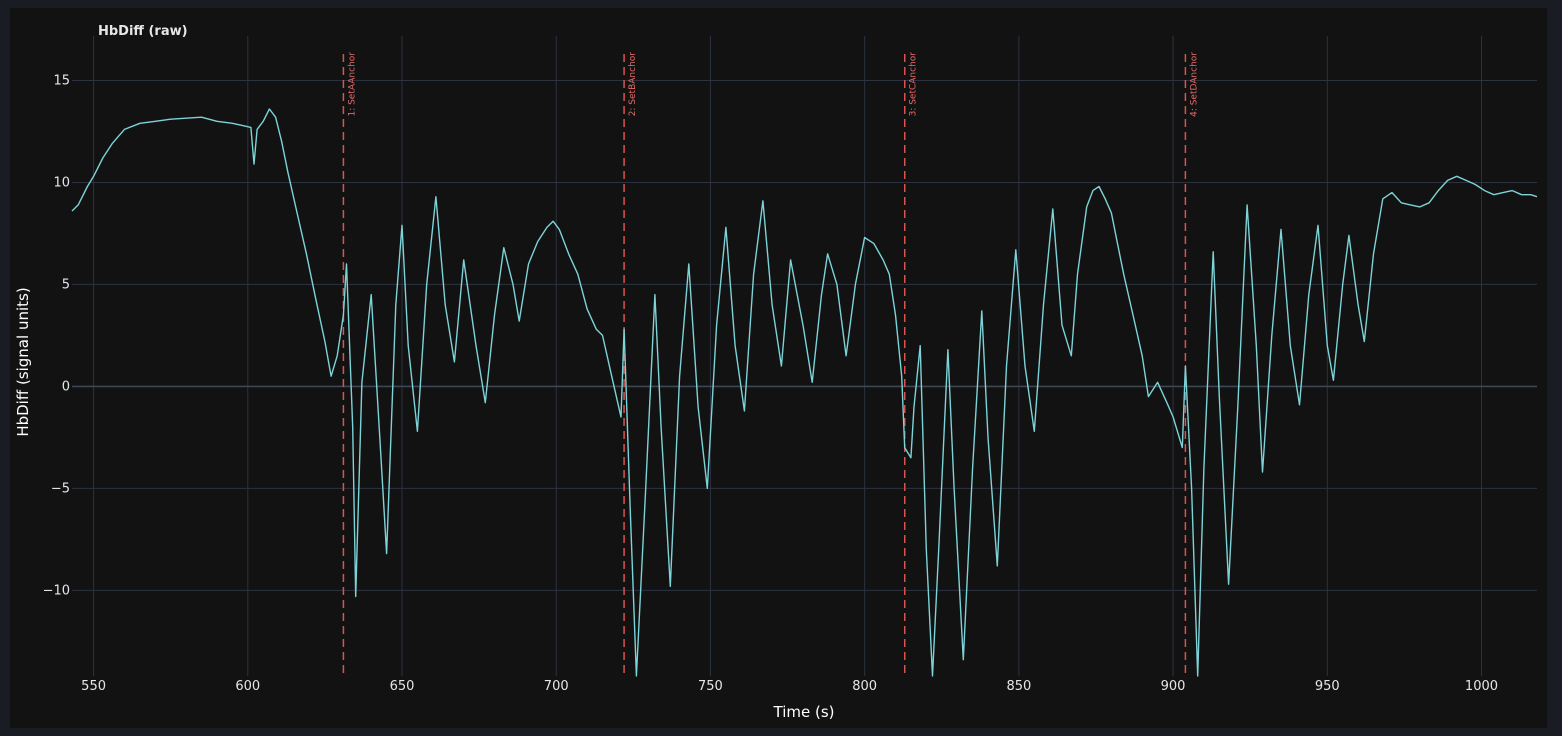 Image resolution: width=1562 pixels, height=736 pixels. What do you see at coordinates (60, 488) in the screenshot?
I see `y-tick-label: −5` at bounding box center [60, 488].